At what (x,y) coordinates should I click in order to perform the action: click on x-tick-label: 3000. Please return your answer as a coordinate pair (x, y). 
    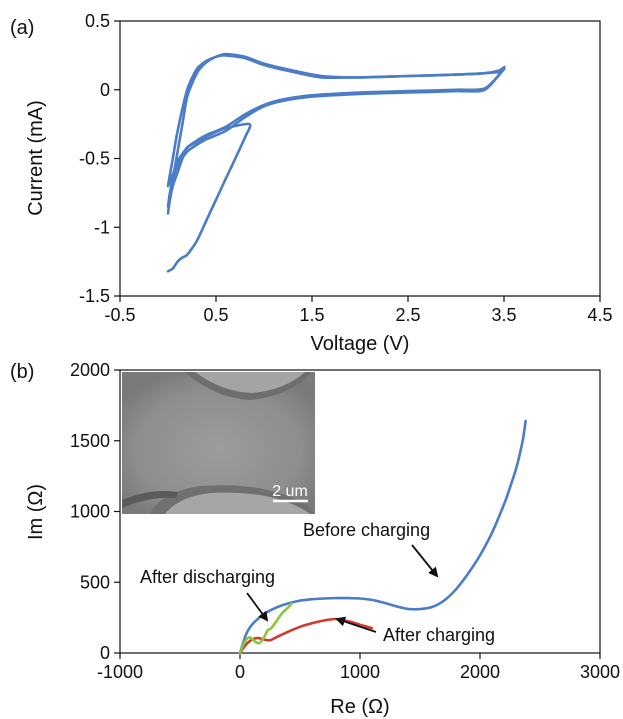
    Looking at the image, I should click on (600, 672).